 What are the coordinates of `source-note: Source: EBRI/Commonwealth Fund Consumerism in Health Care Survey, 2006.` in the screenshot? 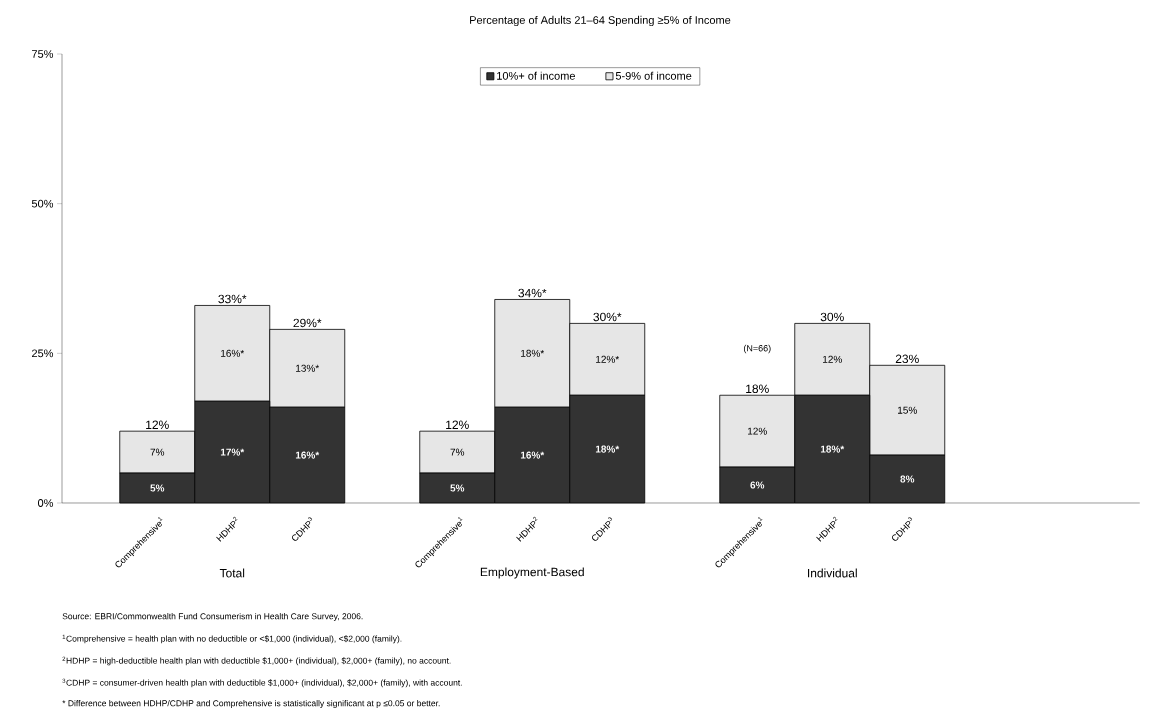 It's located at (212, 617).